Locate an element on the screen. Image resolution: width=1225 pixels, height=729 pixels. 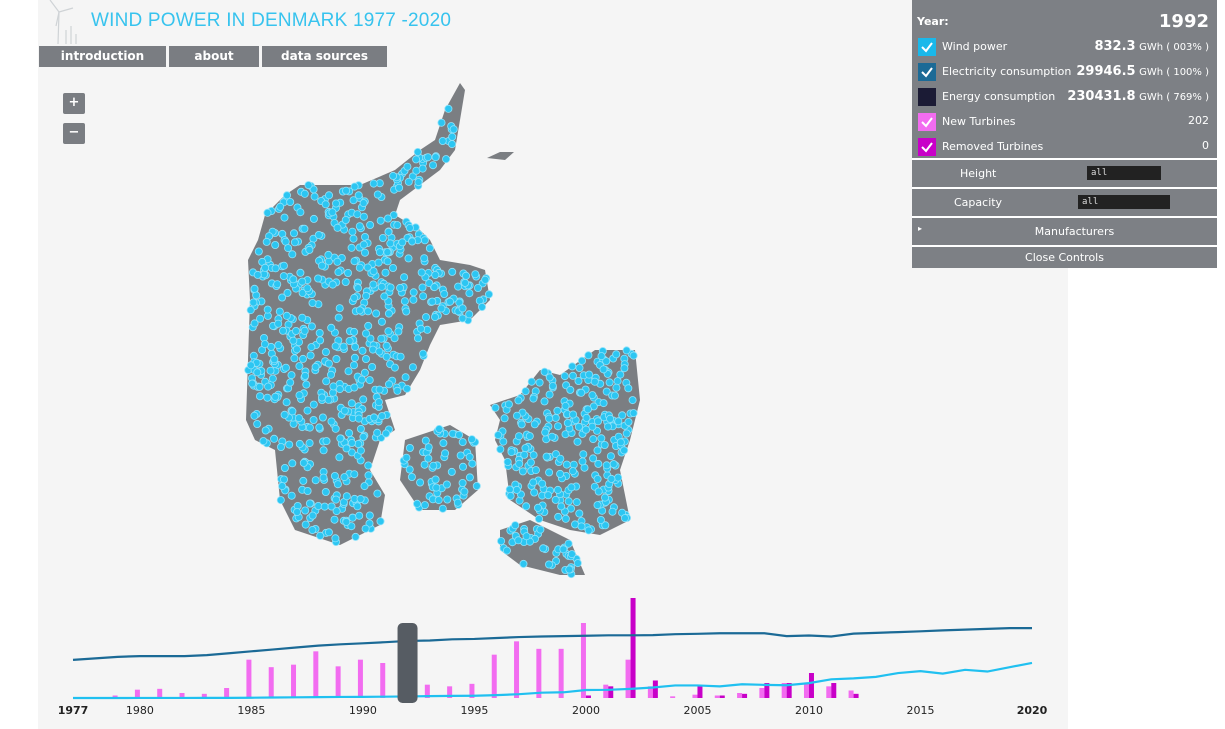
year-handle is located at coordinates (407, 663).